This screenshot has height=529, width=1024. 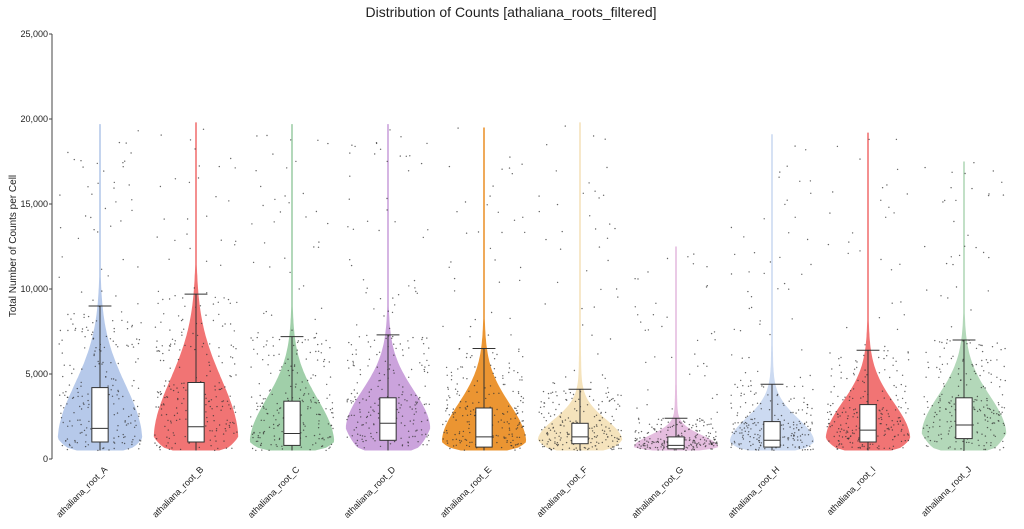 What do you see at coordinates (676, 348) in the screenshot?
I see `violin-shape` at bounding box center [676, 348].